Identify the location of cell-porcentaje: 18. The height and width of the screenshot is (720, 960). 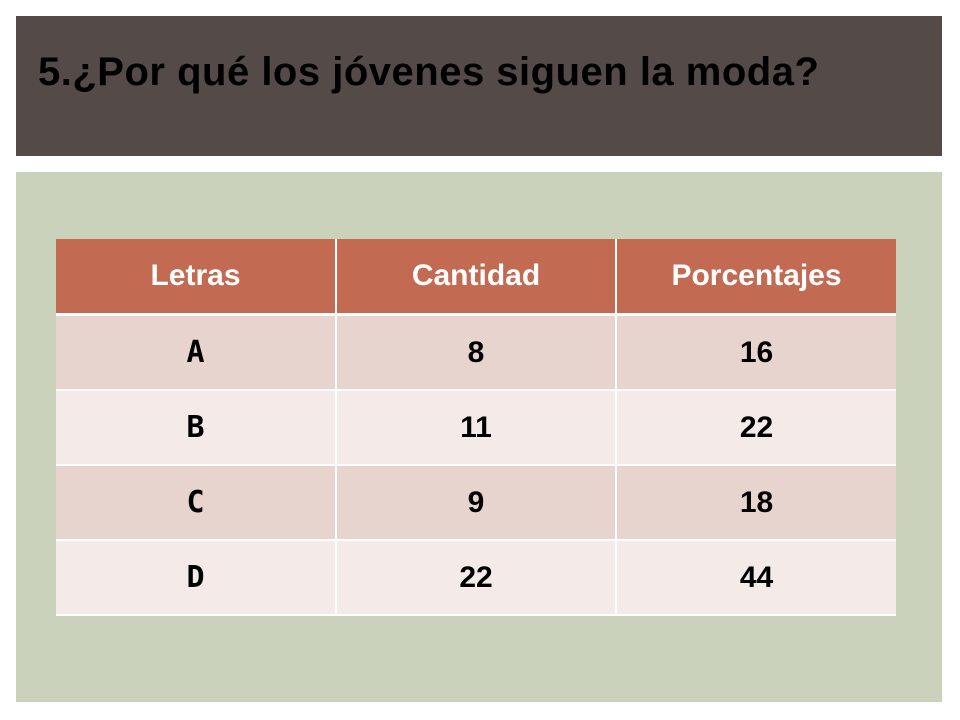
(756, 503).